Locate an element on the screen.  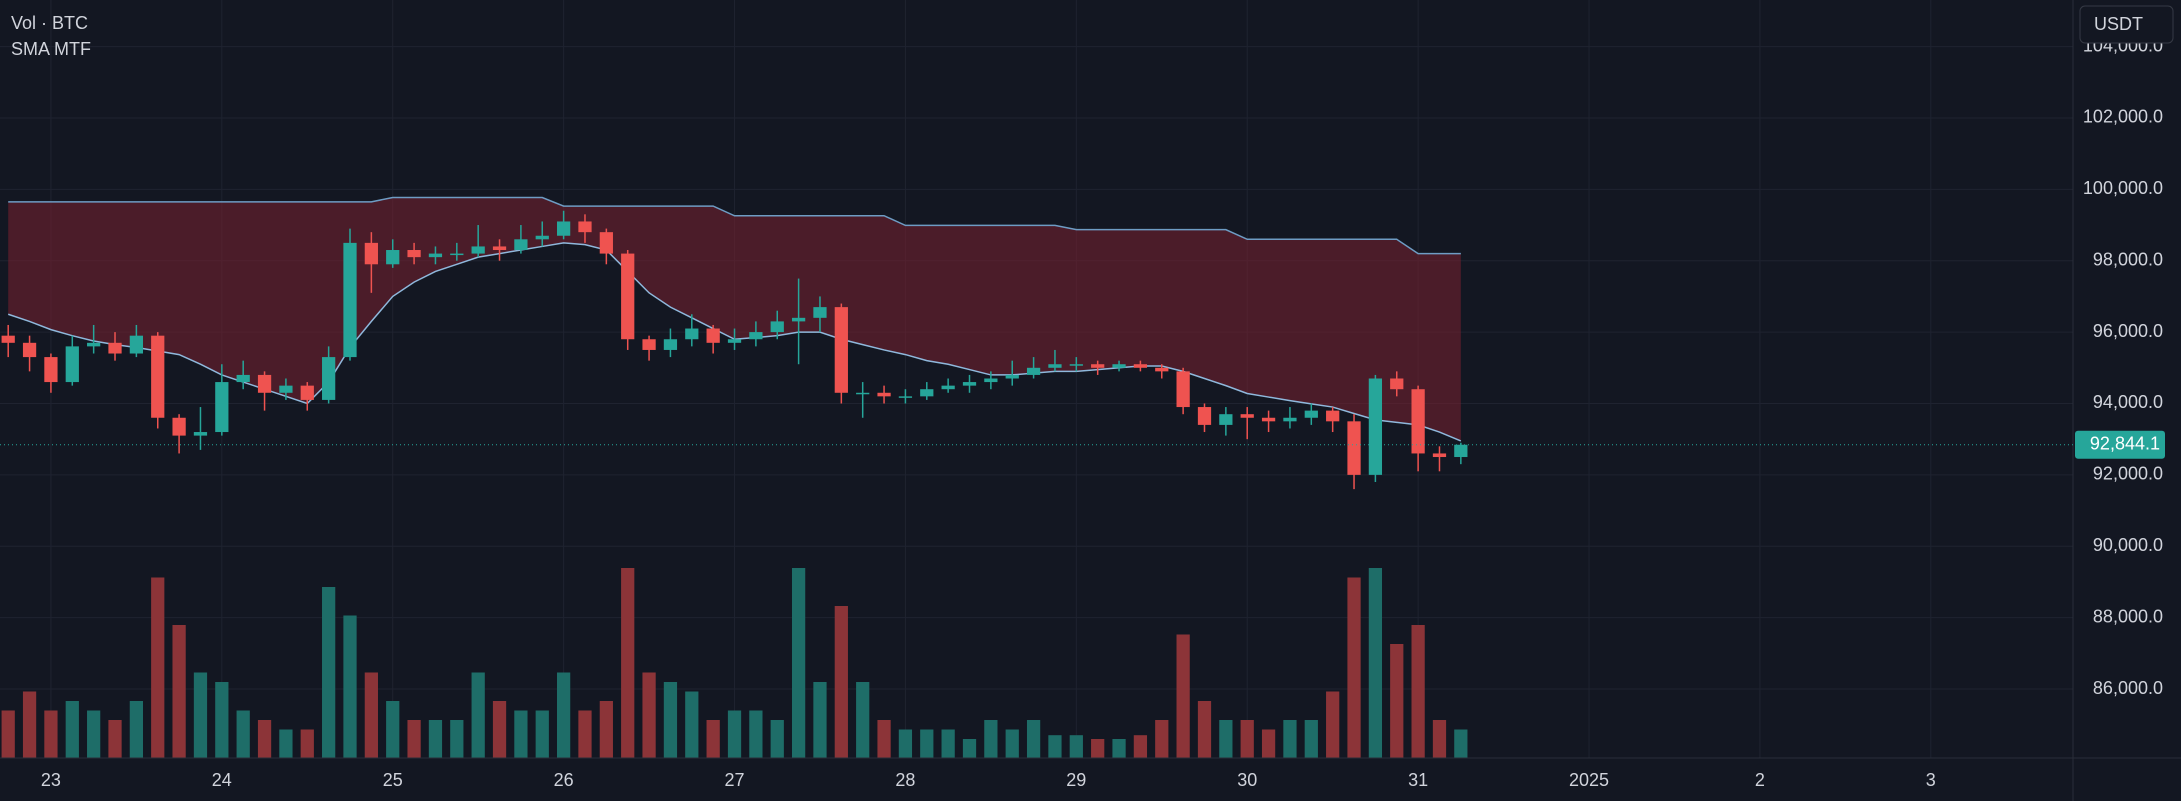
y-tick-label: 86,000.0 is located at coordinates (2128, 688).